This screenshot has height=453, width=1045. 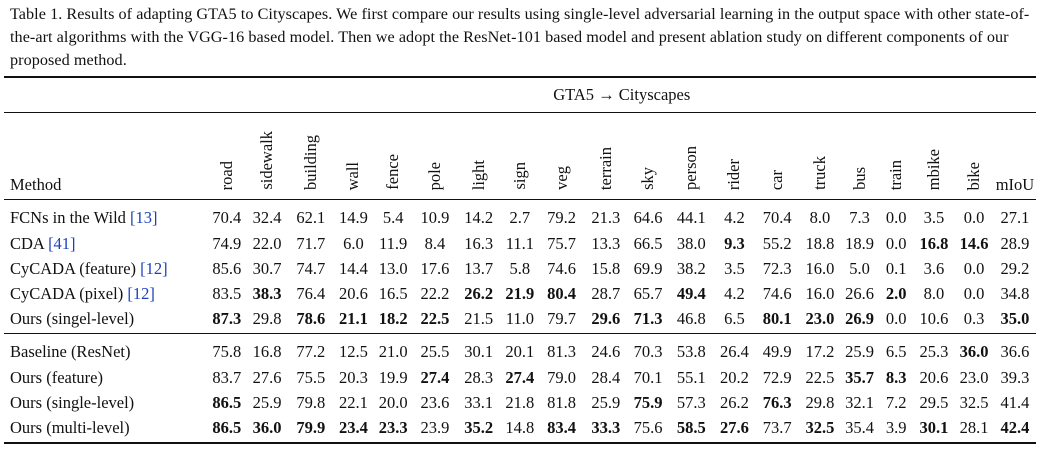 What do you see at coordinates (734, 293) in the screenshot?
I see `score-cell: 4.2` at bounding box center [734, 293].